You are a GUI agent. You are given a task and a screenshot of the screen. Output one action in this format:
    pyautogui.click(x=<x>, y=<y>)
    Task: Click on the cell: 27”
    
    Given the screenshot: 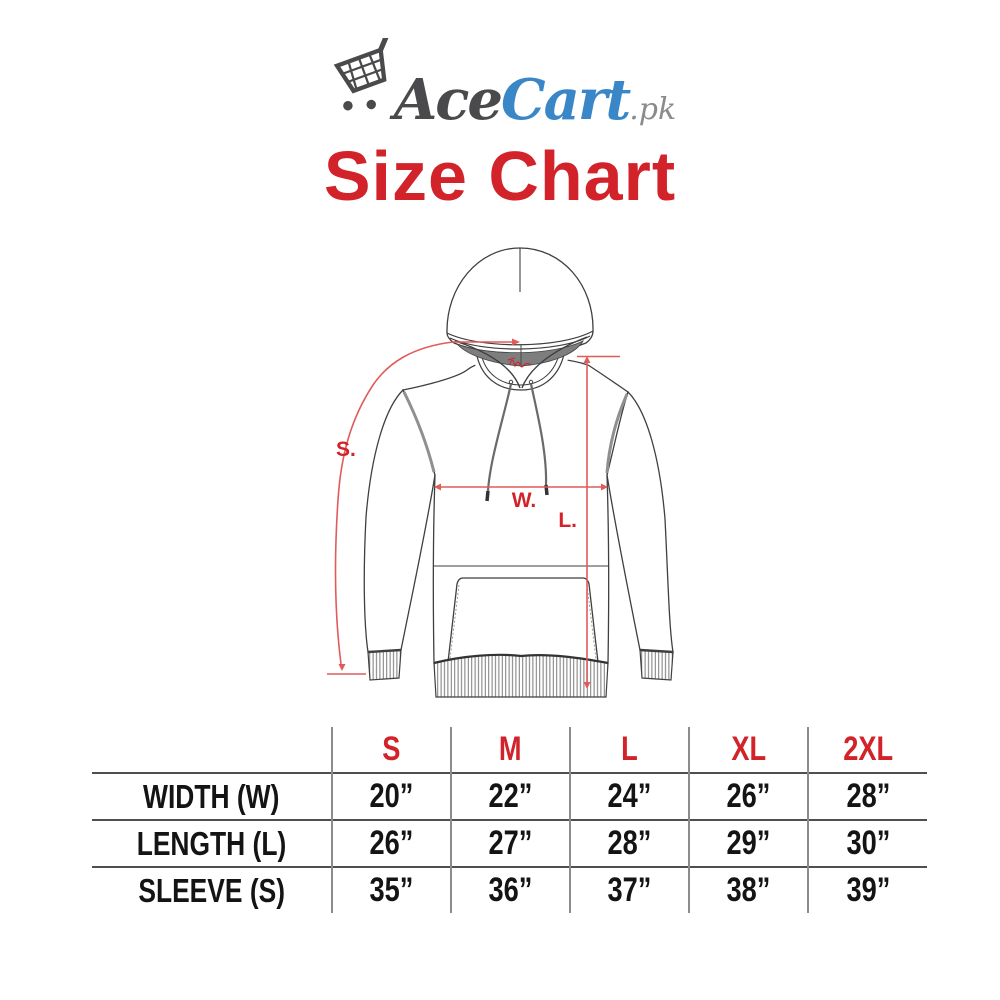 What is the action you would take?
    pyautogui.click(x=510, y=843)
    